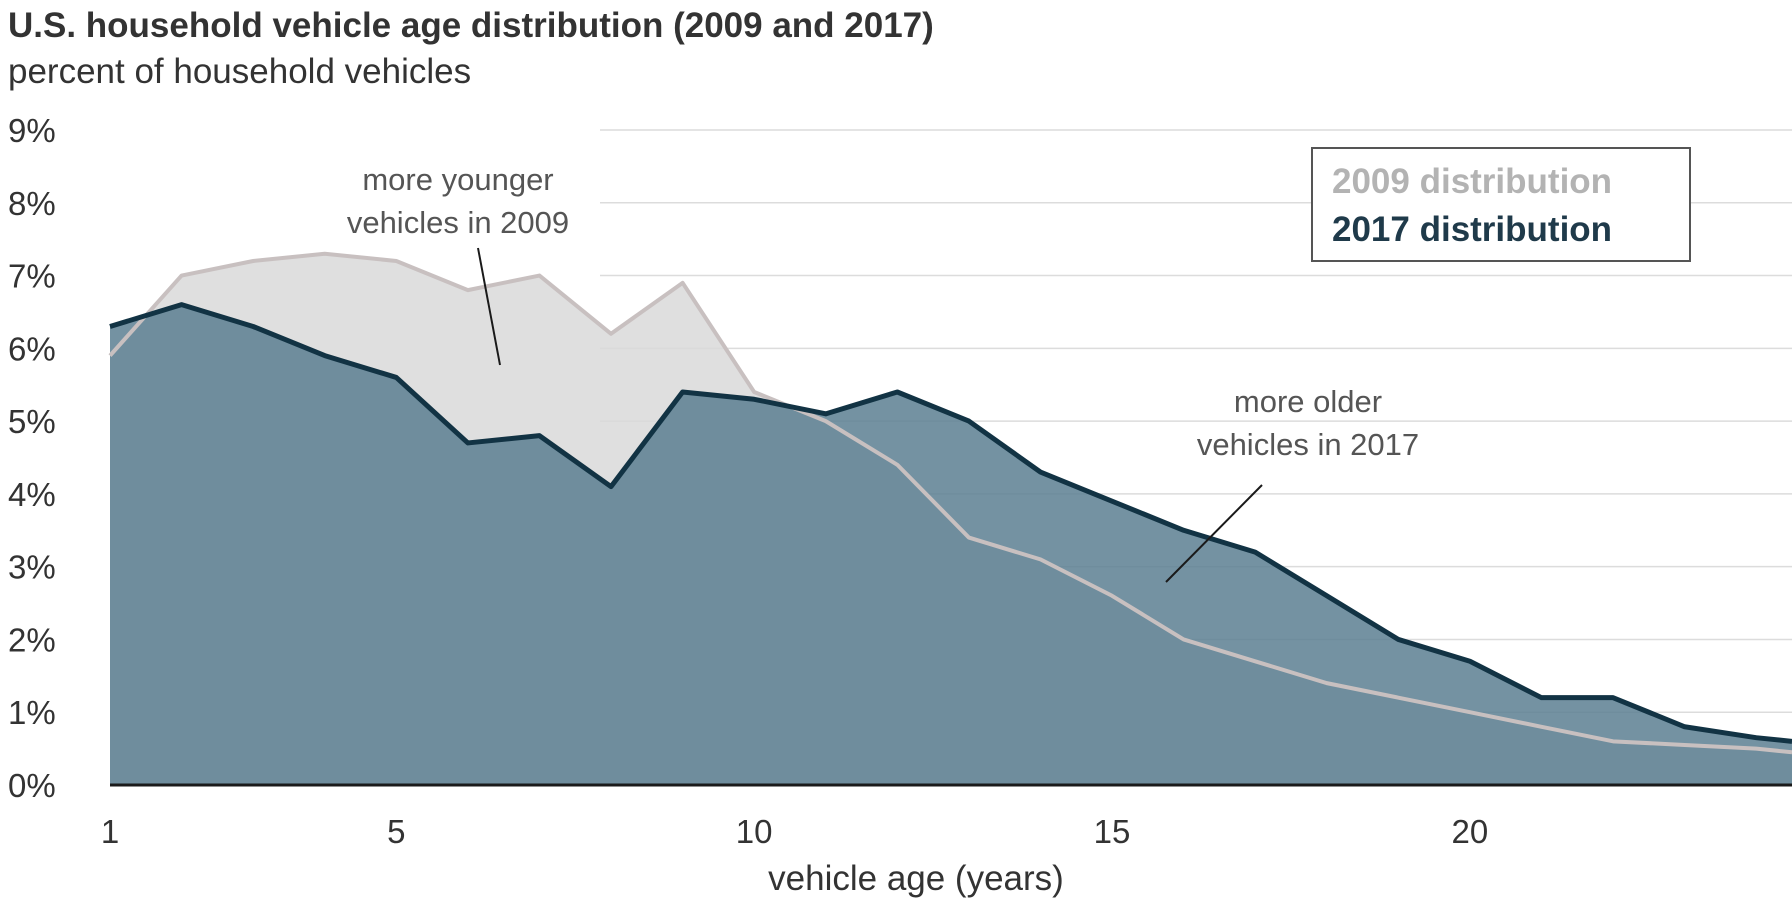 The image size is (1792, 904). Describe the element at coordinates (32, 421) in the screenshot. I see `y-tick-label: 5%` at that location.